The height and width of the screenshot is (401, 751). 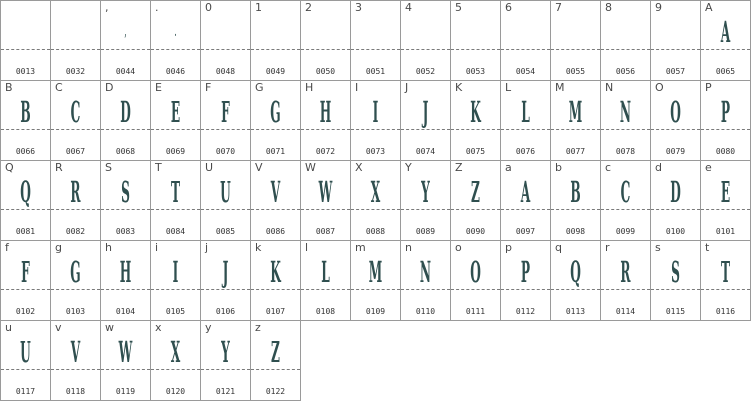 What do you see at coordinates (525, 71) in the screenshot?
I see `character-code: 0054` at bounding box center [525, 71].